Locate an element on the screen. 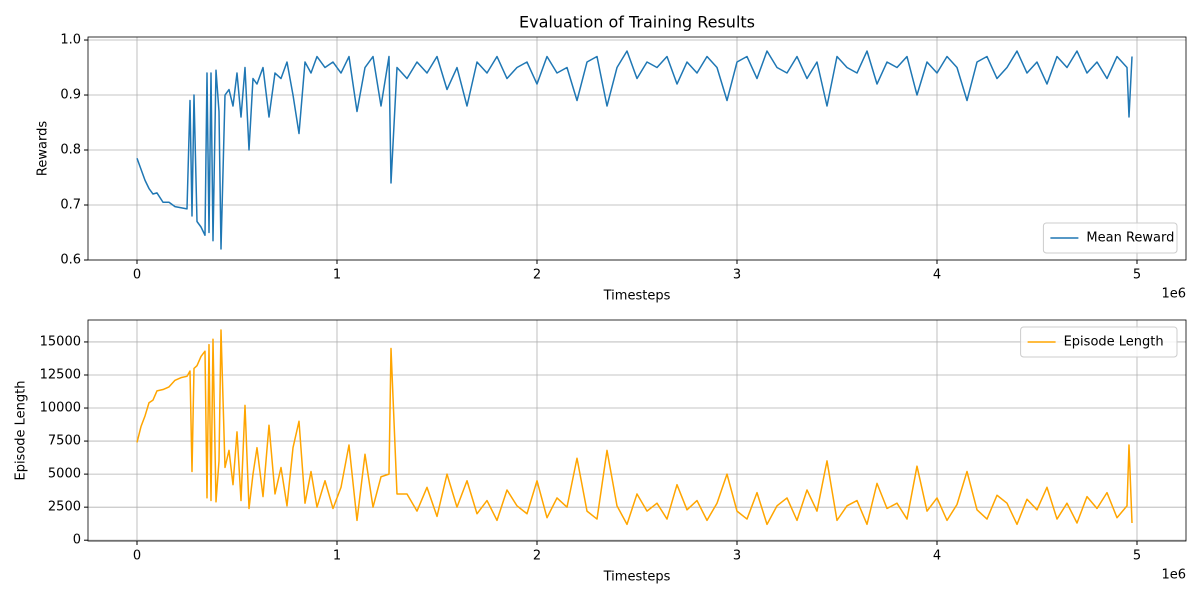 The width and height of the screenshot is (1200, 600). y-tick-label: 0.8 is located at coordinates (70, 150).